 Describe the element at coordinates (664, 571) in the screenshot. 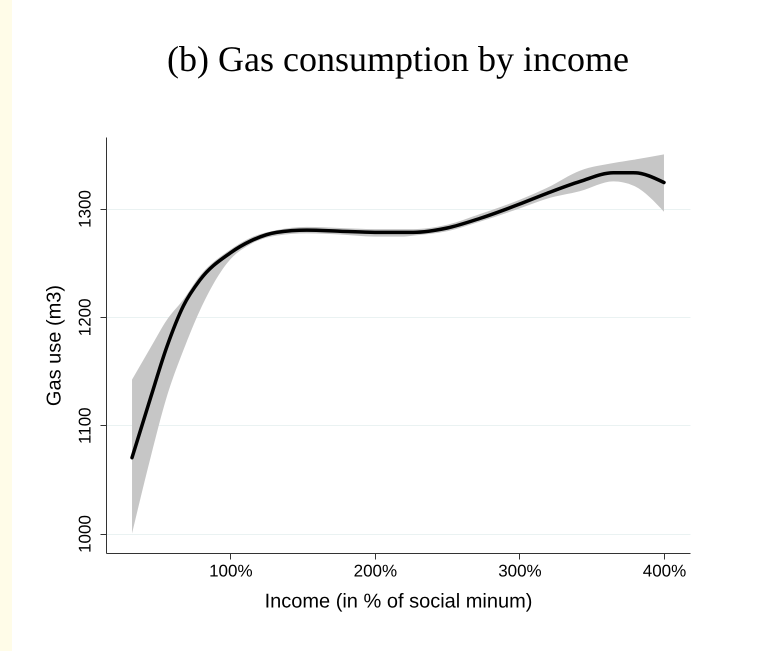

I see `x-tick-label: 400%` at that location.